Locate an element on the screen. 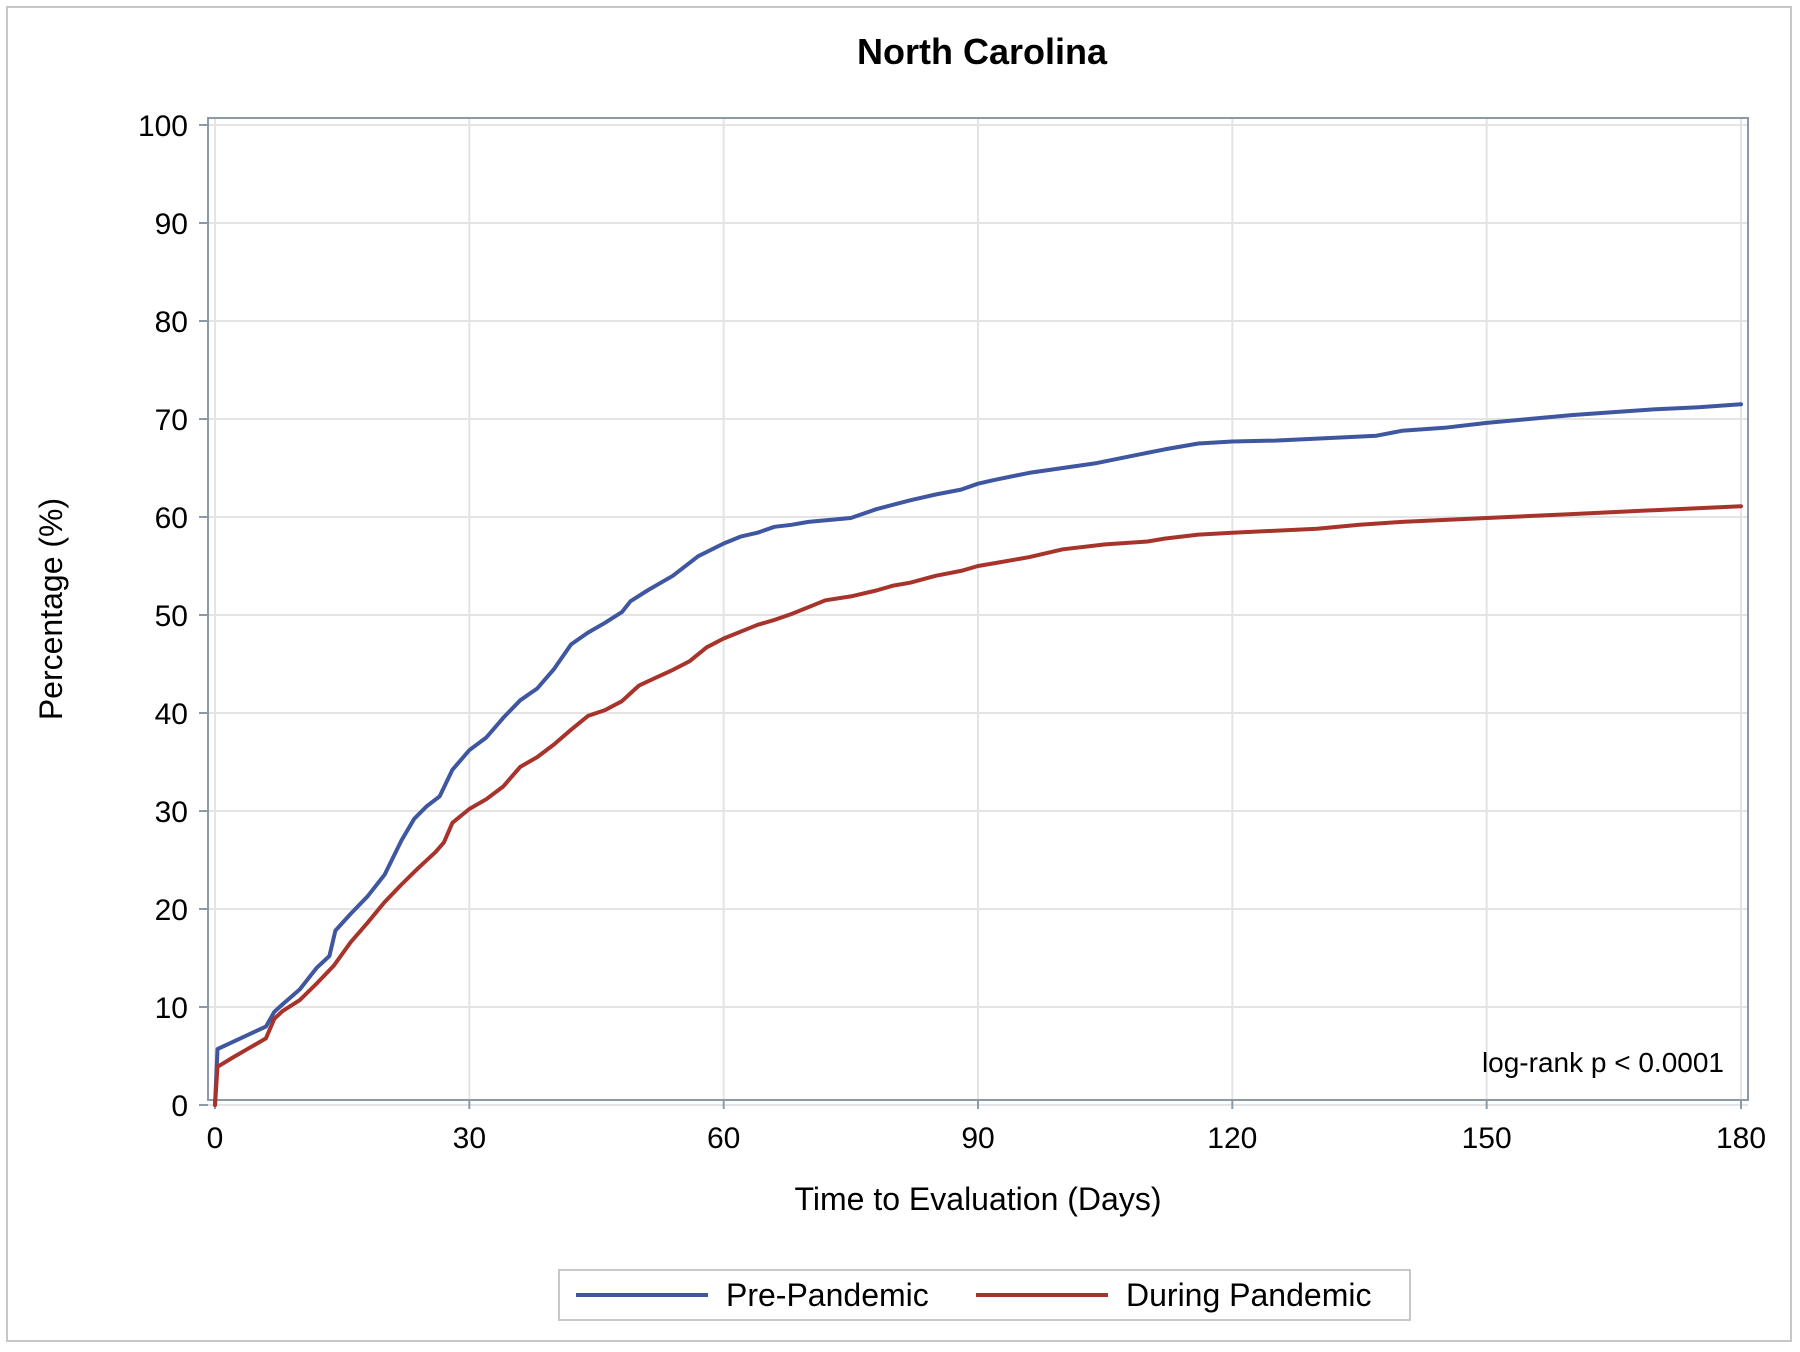  legend: Pre-Pandemic During Pandemic is located at coordinates (984, 1295).